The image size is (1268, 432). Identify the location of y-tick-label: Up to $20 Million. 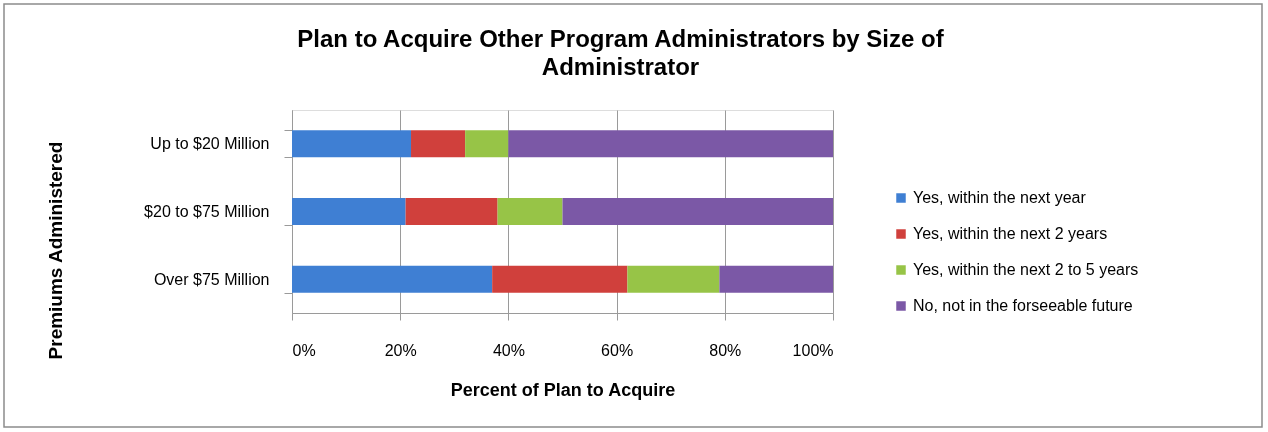
(210, 144).